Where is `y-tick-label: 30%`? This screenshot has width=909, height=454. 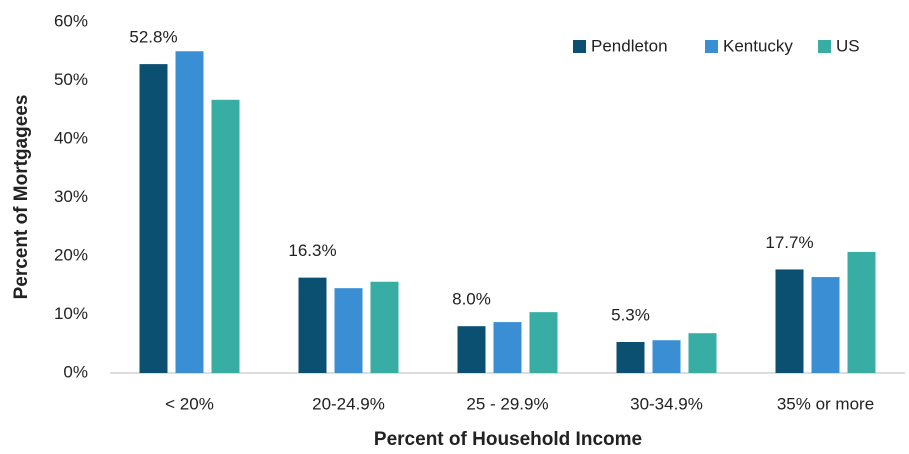
y-tick-label: 30% is located at coordinates (71, 196).